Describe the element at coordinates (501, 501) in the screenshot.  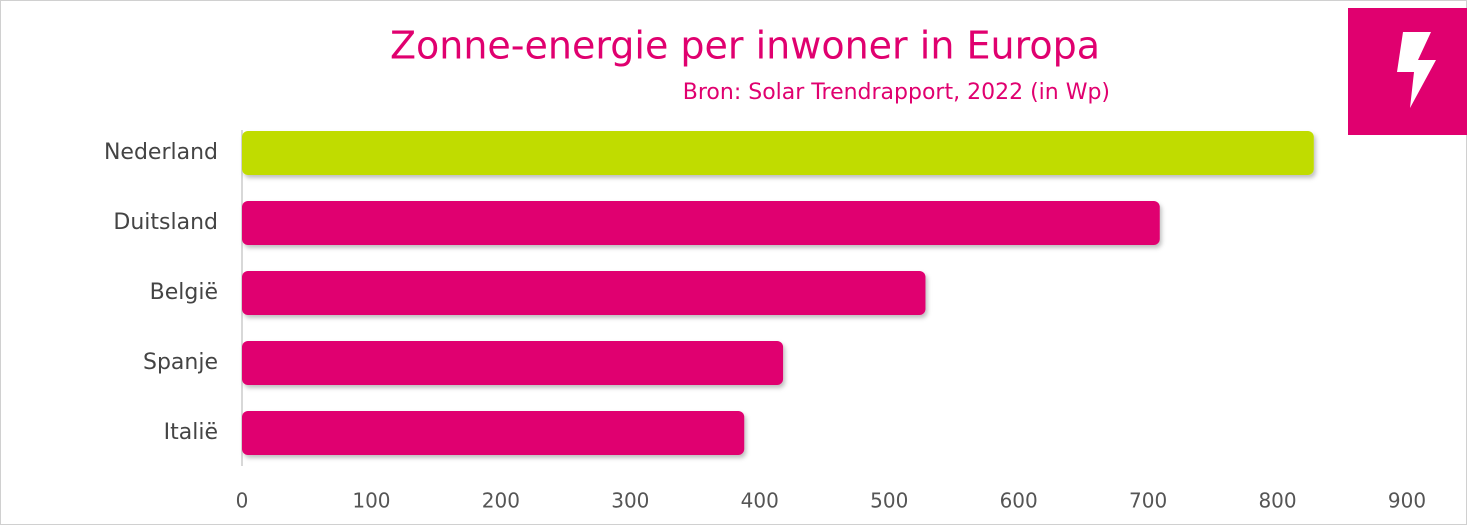
I see `x-tick-label: 200` at that location.